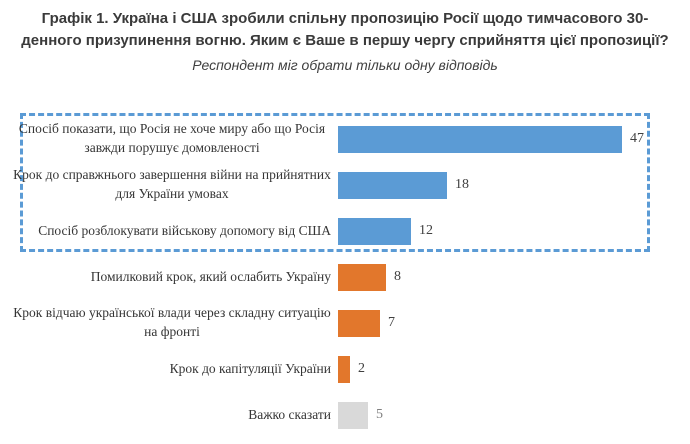  I want to click on value-label: 8, so click(397, 276).